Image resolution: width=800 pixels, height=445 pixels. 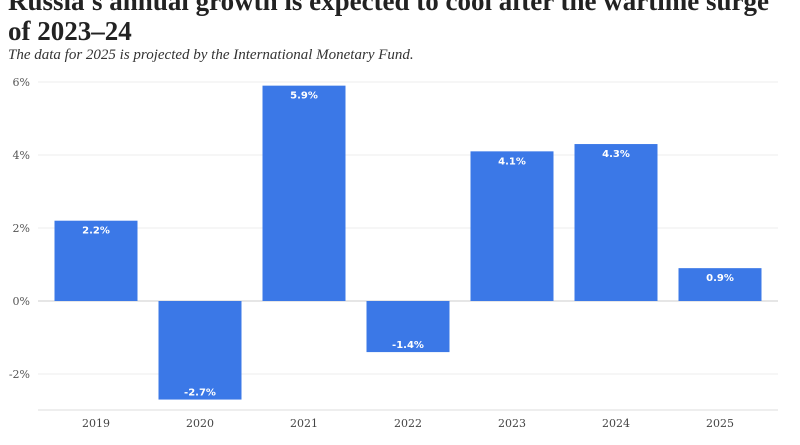 What do you see at coordinates (21, 228) in the screenshot?
I see `y-tick-label: 2%` at bounding box center [21, 228].